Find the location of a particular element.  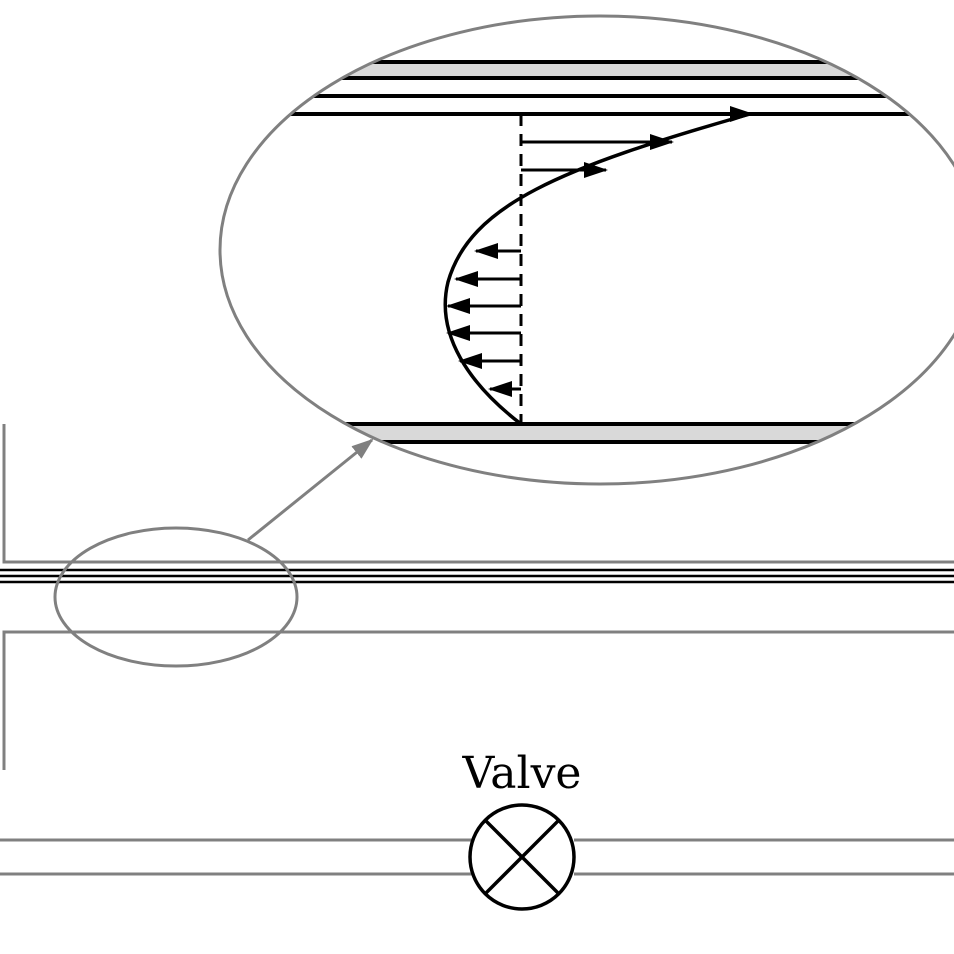

channel-outline-bottom is located at coordinates (478, 700).